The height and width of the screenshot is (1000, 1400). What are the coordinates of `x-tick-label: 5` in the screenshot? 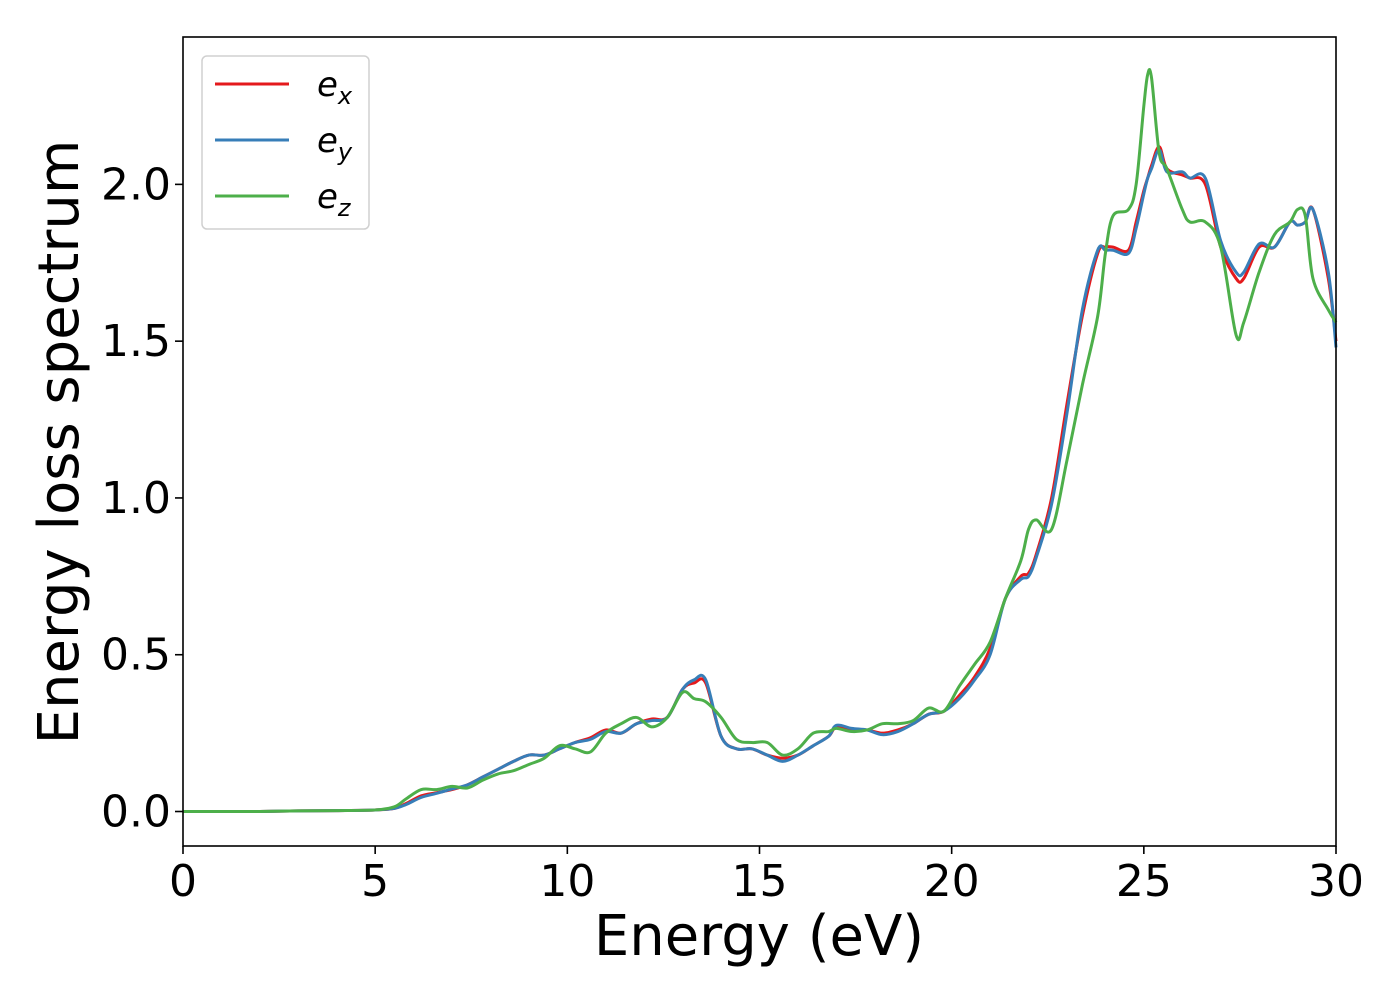 It's located at (375, 881).